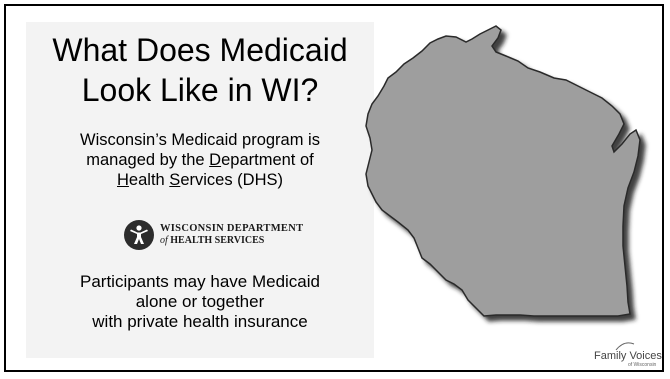 The height and width of the screenshot is (379, 670). What do you see at coordinates (200, 70) in the screenshot?
I see `slide-title: What Does Medicaid Look Like in WI?` at bounding box center [200, 70].